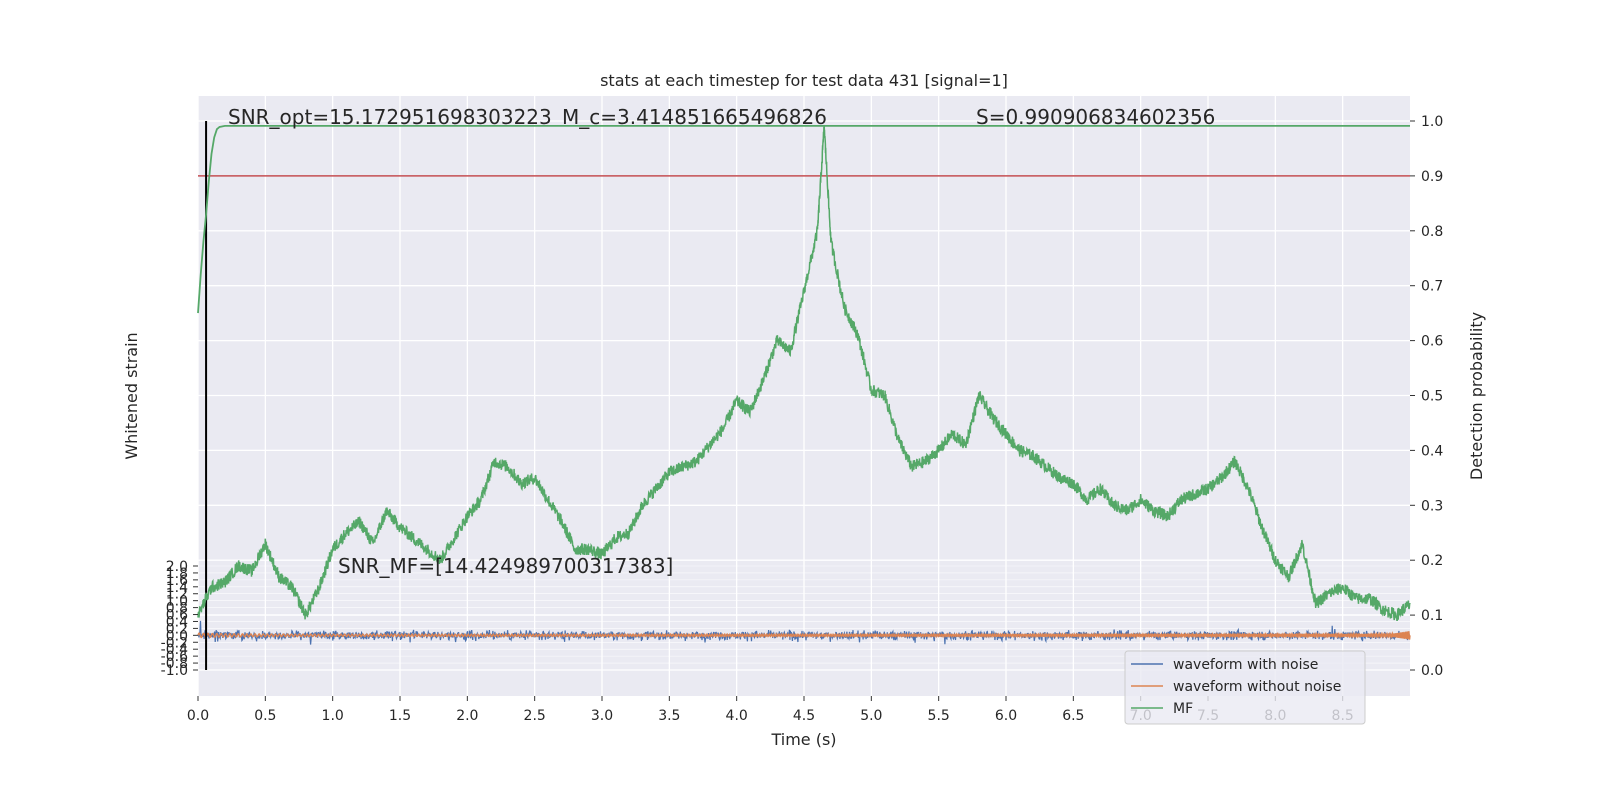 The height and width of the screenshot is (800, 1600). What do you see at coordinates (1432, 451) in the screenshot?
I see `right-tick-label: 0.4` at bounding box center [1432, 451].